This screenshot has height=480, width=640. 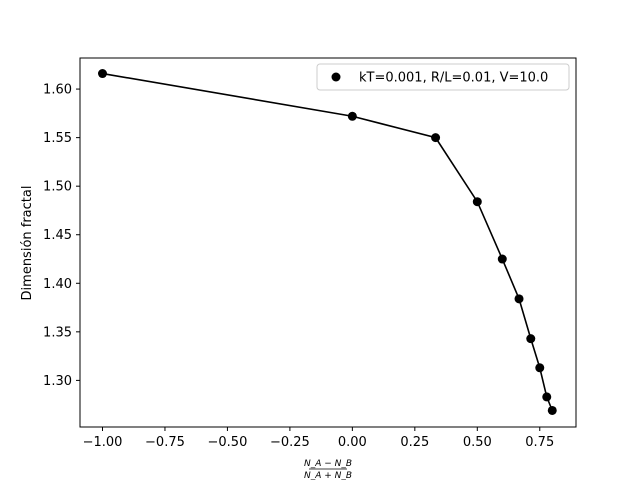 What do you see at coordinates (290, 442) in the screenshot?
I see `x-tick-label: −0.25` at bounding box center [290, 442].